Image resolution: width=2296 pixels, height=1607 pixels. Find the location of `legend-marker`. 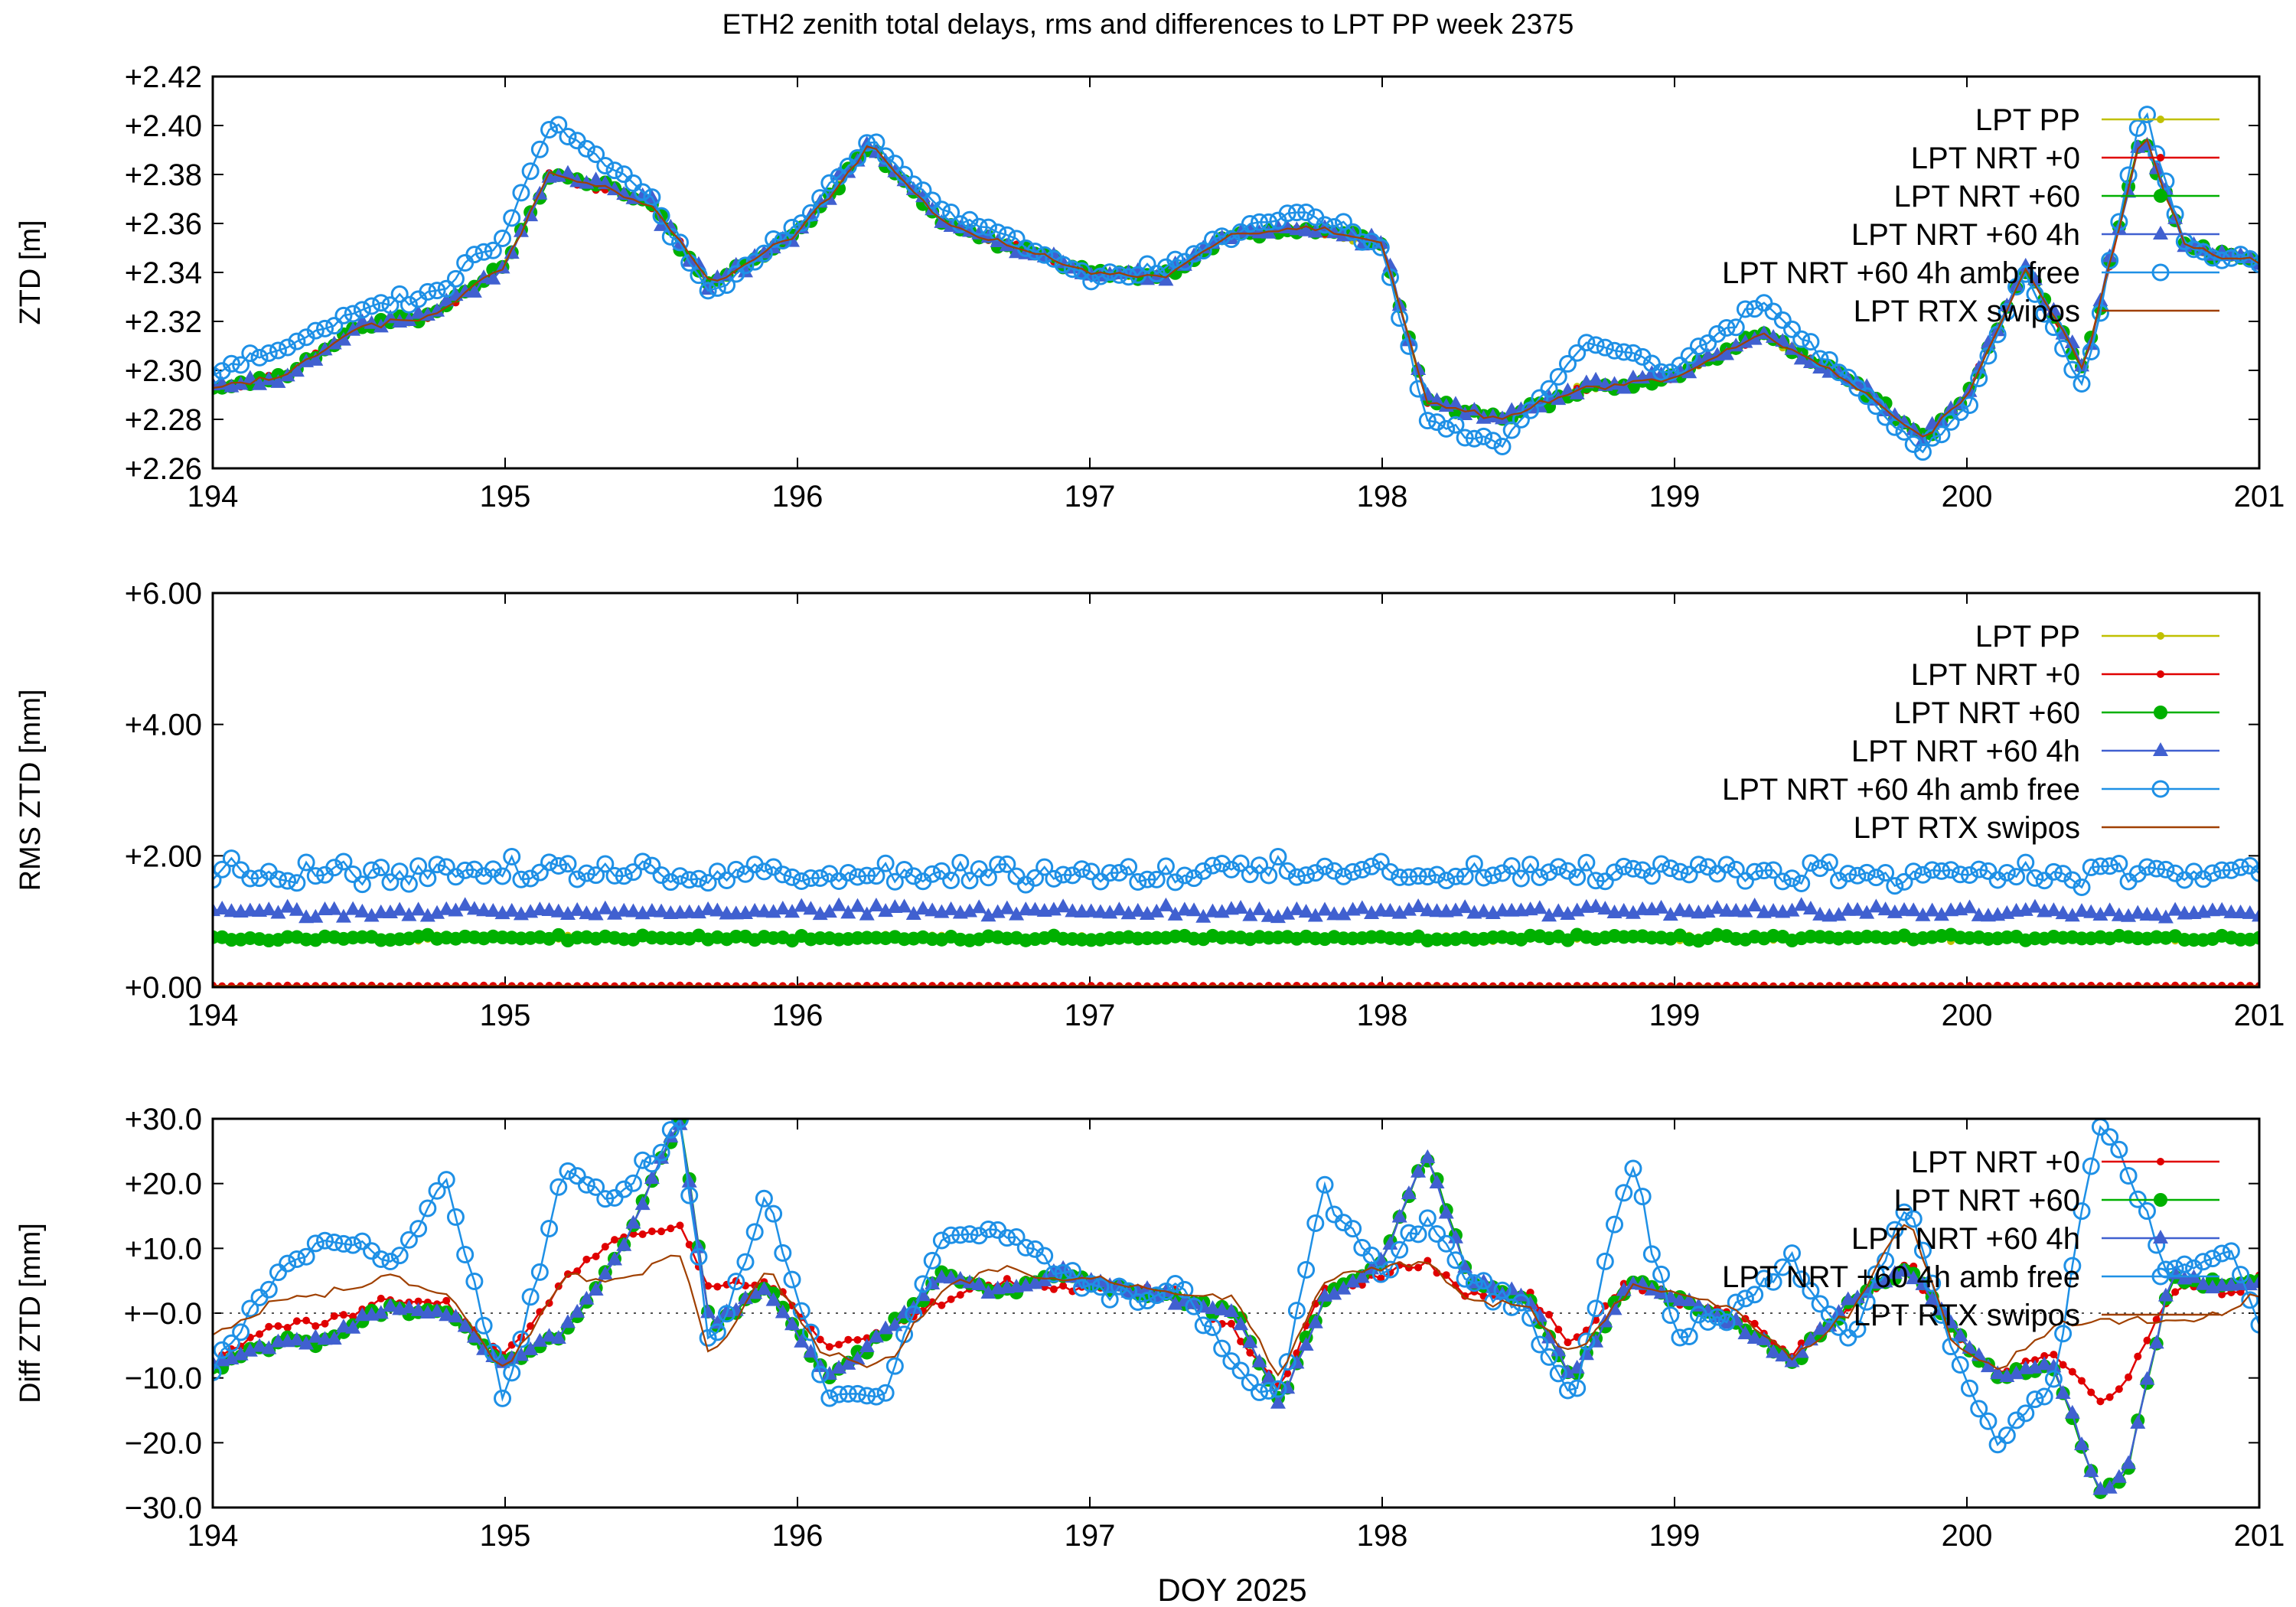

legend-marker is located at coordinates (2160, 712).